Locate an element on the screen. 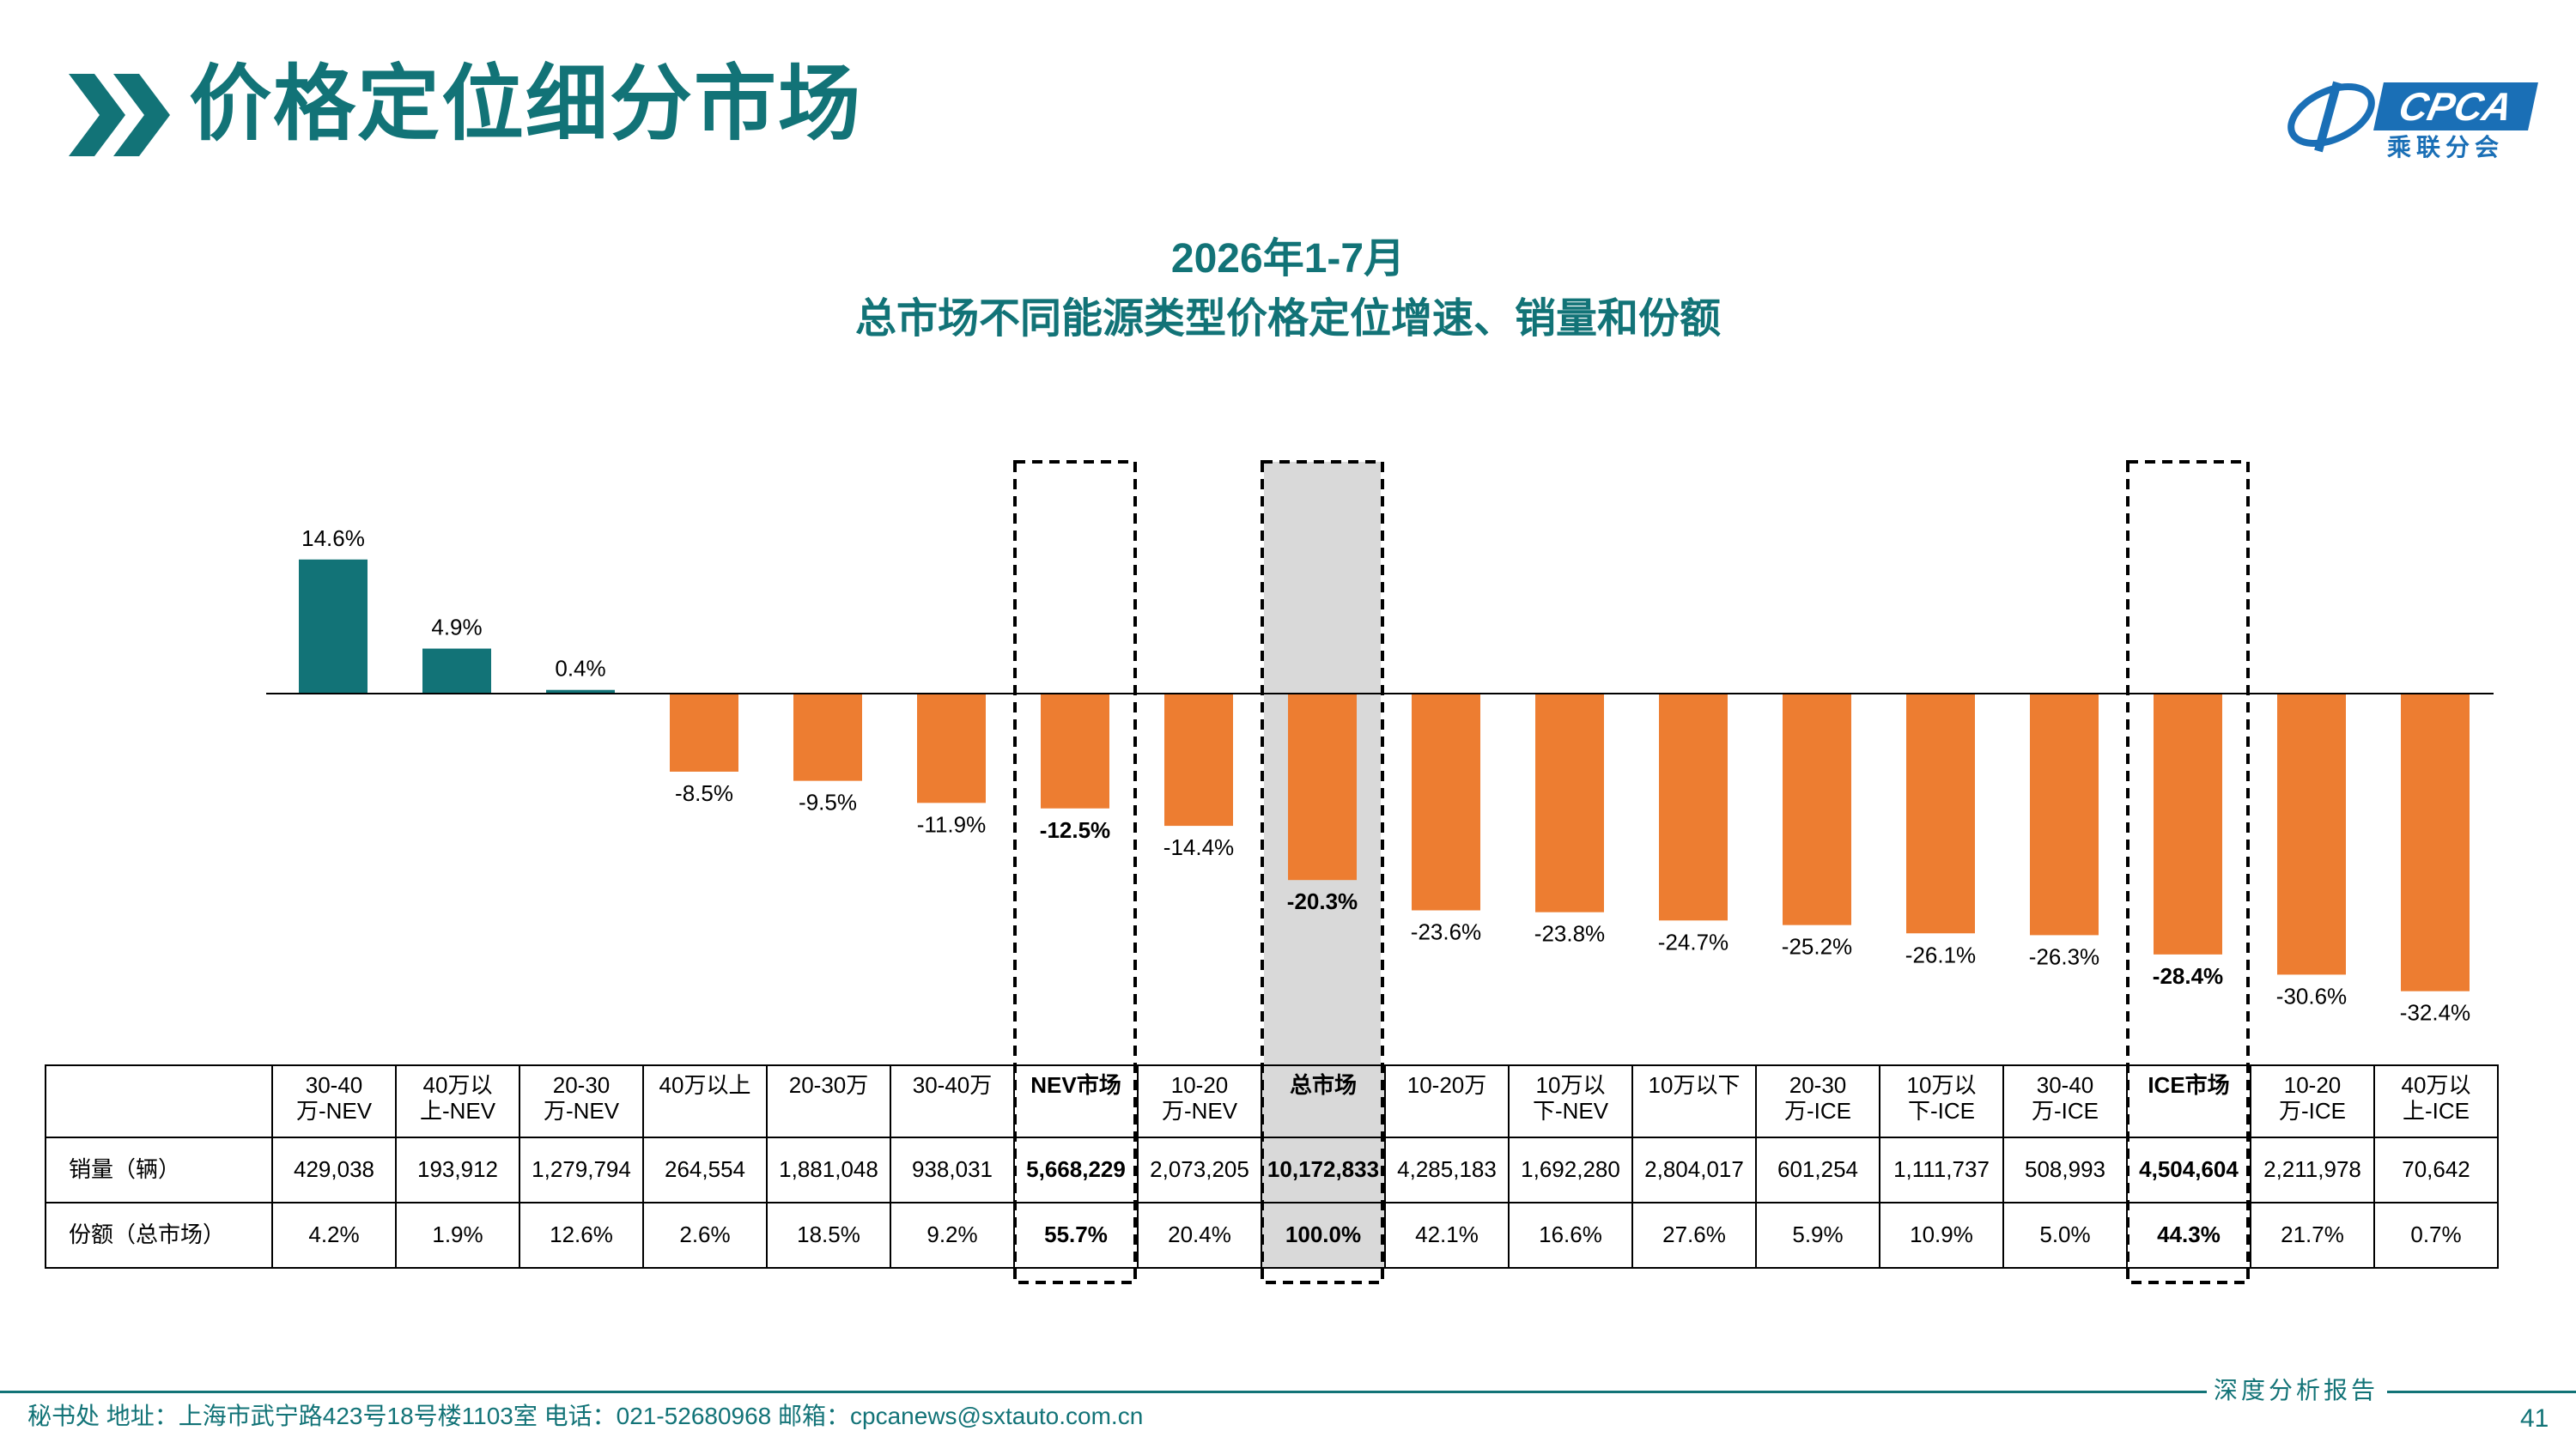  bar-value-label: -26.3% is located at coordinates (2064, 956).